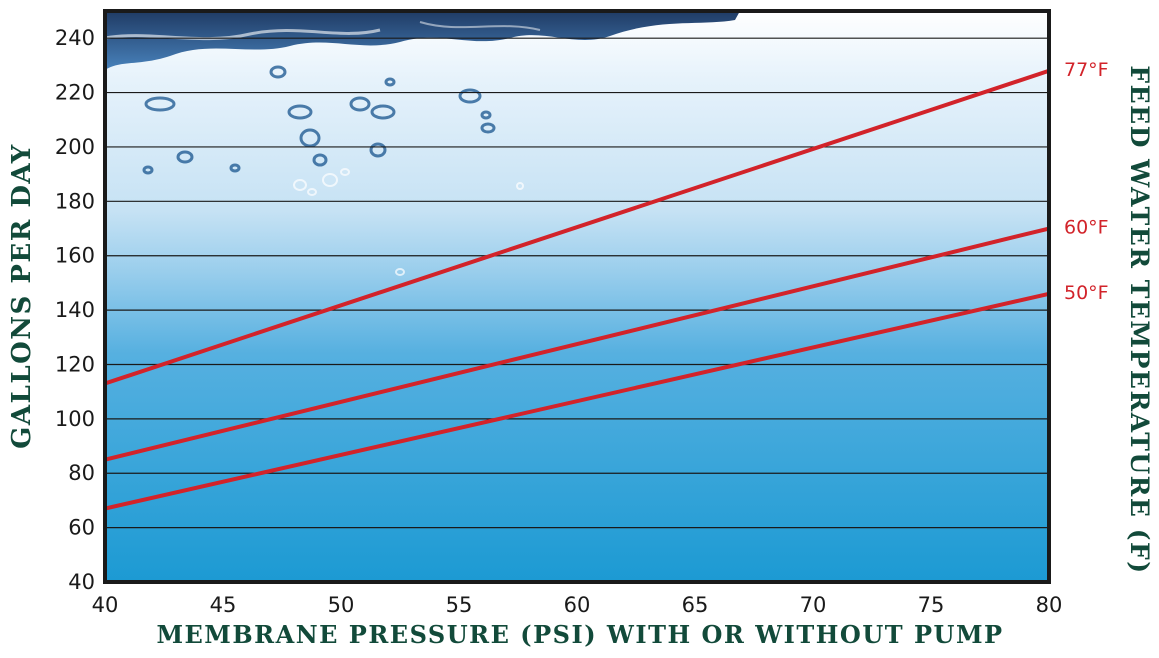  I want to click on y2-axis-label: FEED WATER TEMPERATURE (F), so click(1139, 319).